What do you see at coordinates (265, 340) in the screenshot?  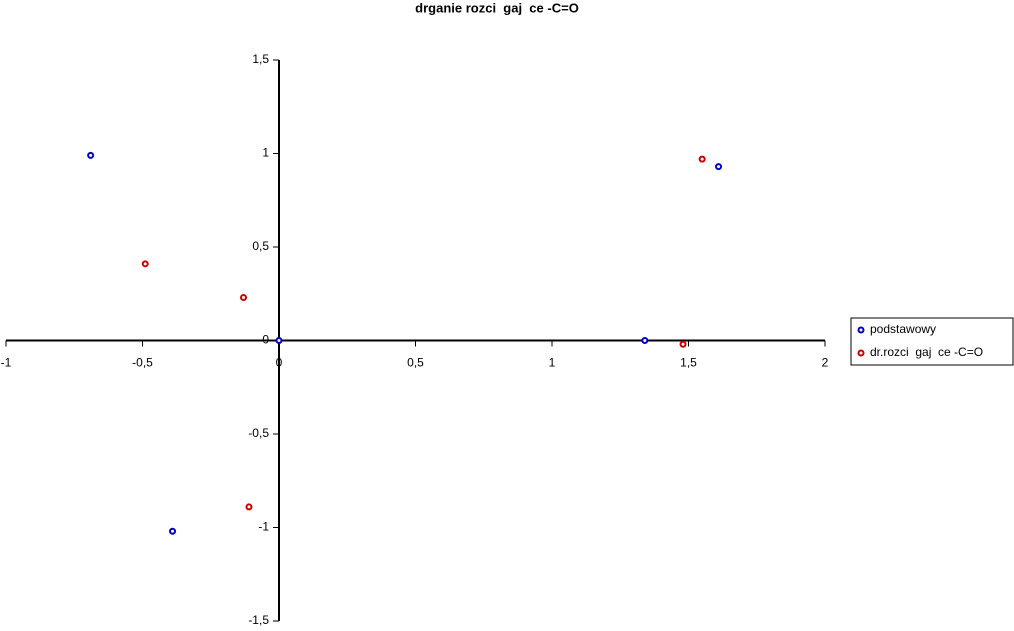 I see `y-tick-label: 0` at bounding box center [265, 340].